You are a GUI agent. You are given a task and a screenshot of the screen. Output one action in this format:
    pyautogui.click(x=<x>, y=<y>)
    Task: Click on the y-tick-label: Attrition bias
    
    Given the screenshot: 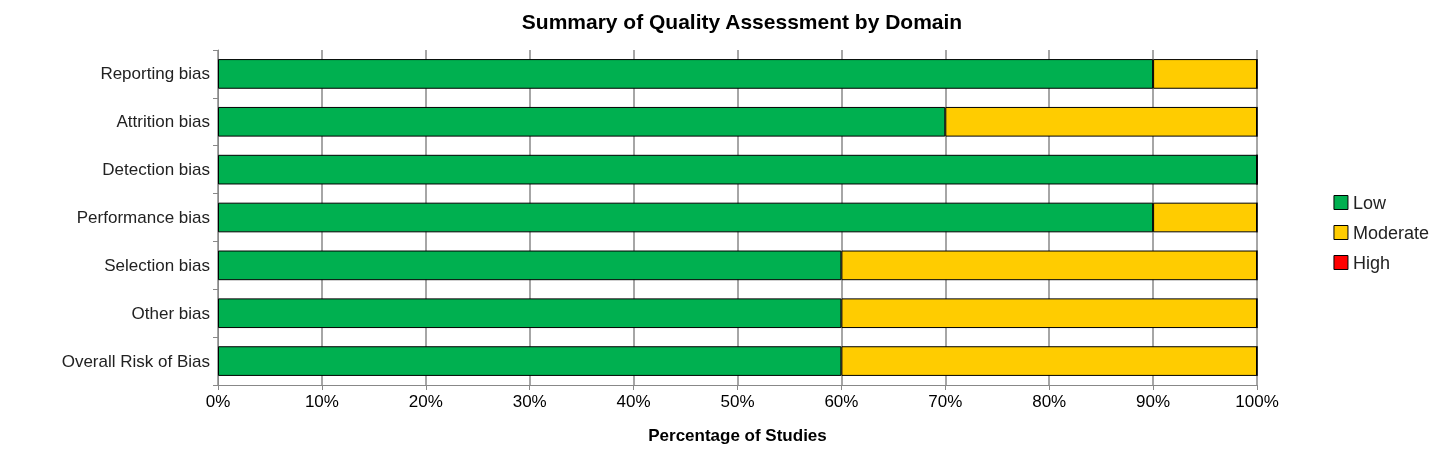 What is the action you would take?
    pyautogui.click(x=163, y=122)
    